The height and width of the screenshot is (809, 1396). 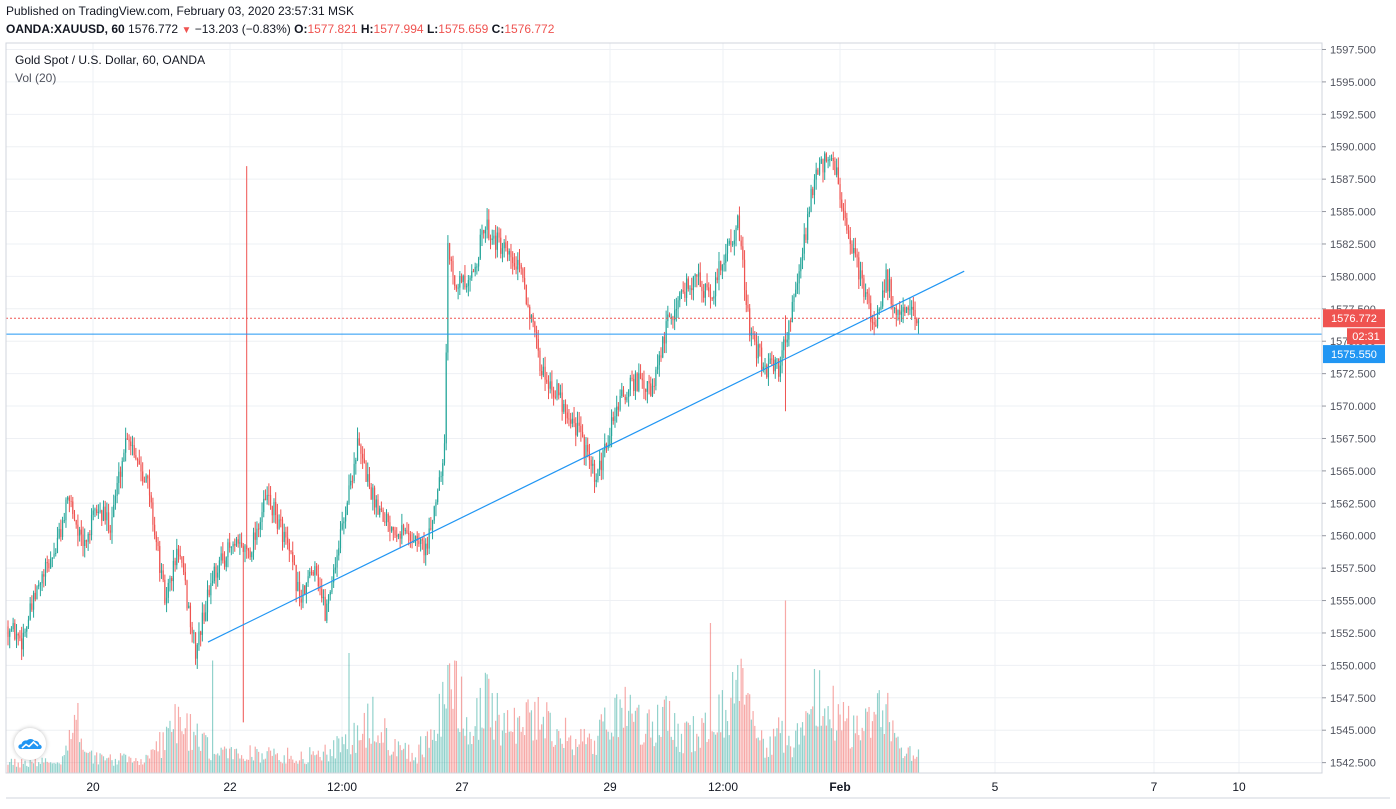 What do you see at coordinates (153, 29) in the screenshot?
I see `last-price-value: 1576.772` at bounding box center [153, 29].